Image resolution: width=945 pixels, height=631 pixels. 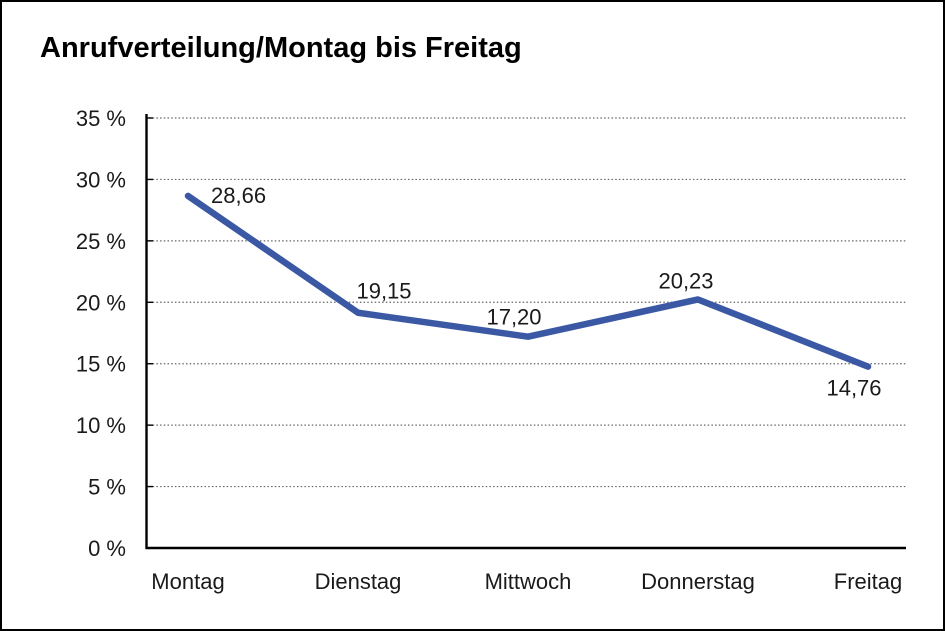 I want to click on y-axis-tick-label: 35 %, so click(x=101, y=118).